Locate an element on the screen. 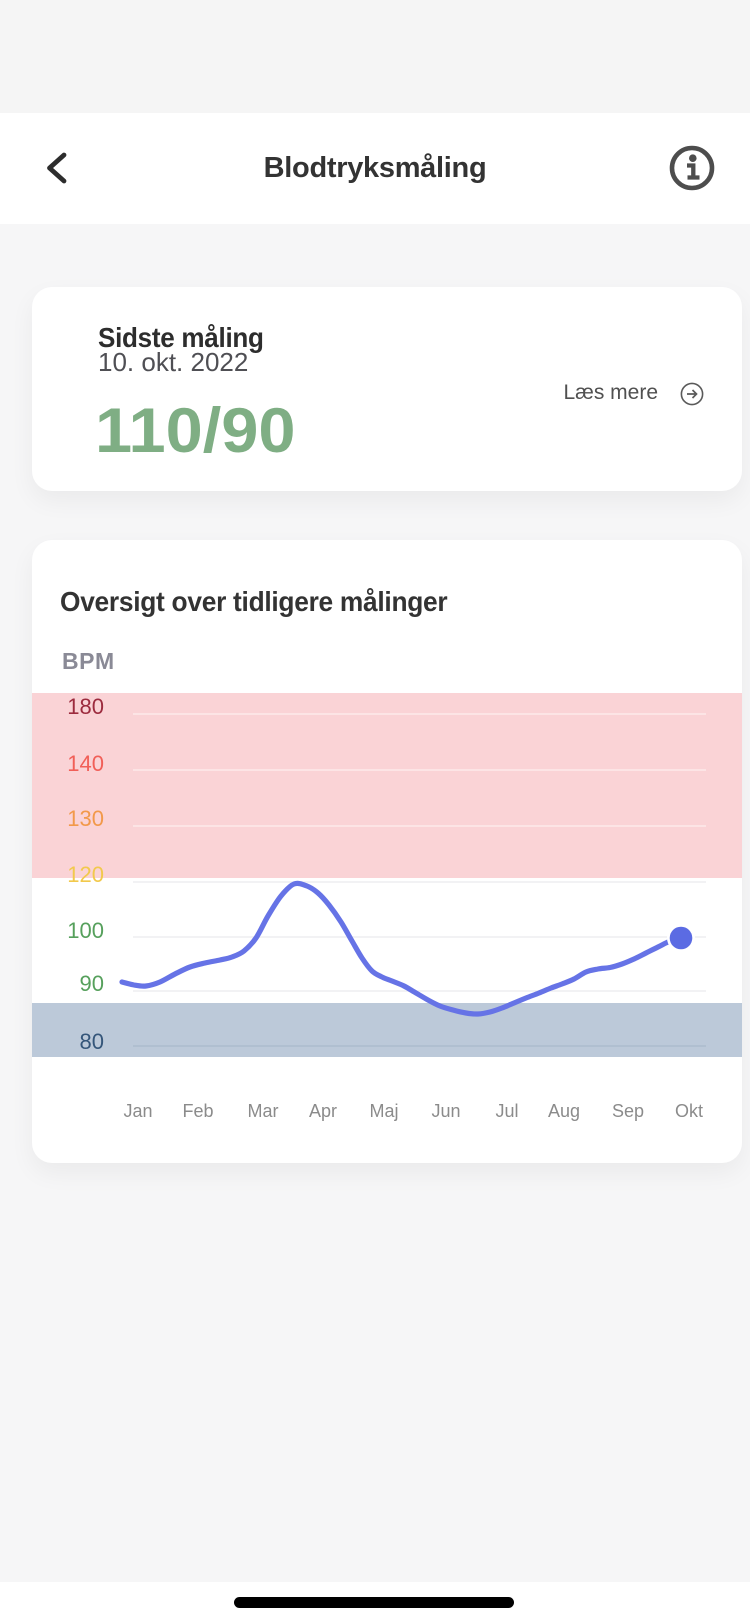 Image resolution: width=750 pixels, height=1624 pixels. svg-text: 100 is located at coordinates (85, 930).